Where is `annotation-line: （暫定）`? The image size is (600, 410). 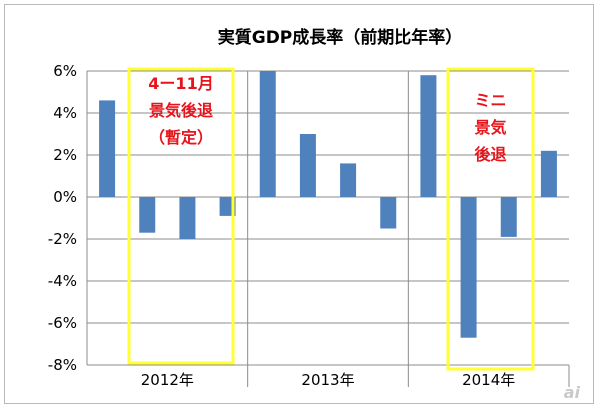
annotation-line: （暫定） is located at coordinates (181, 137).